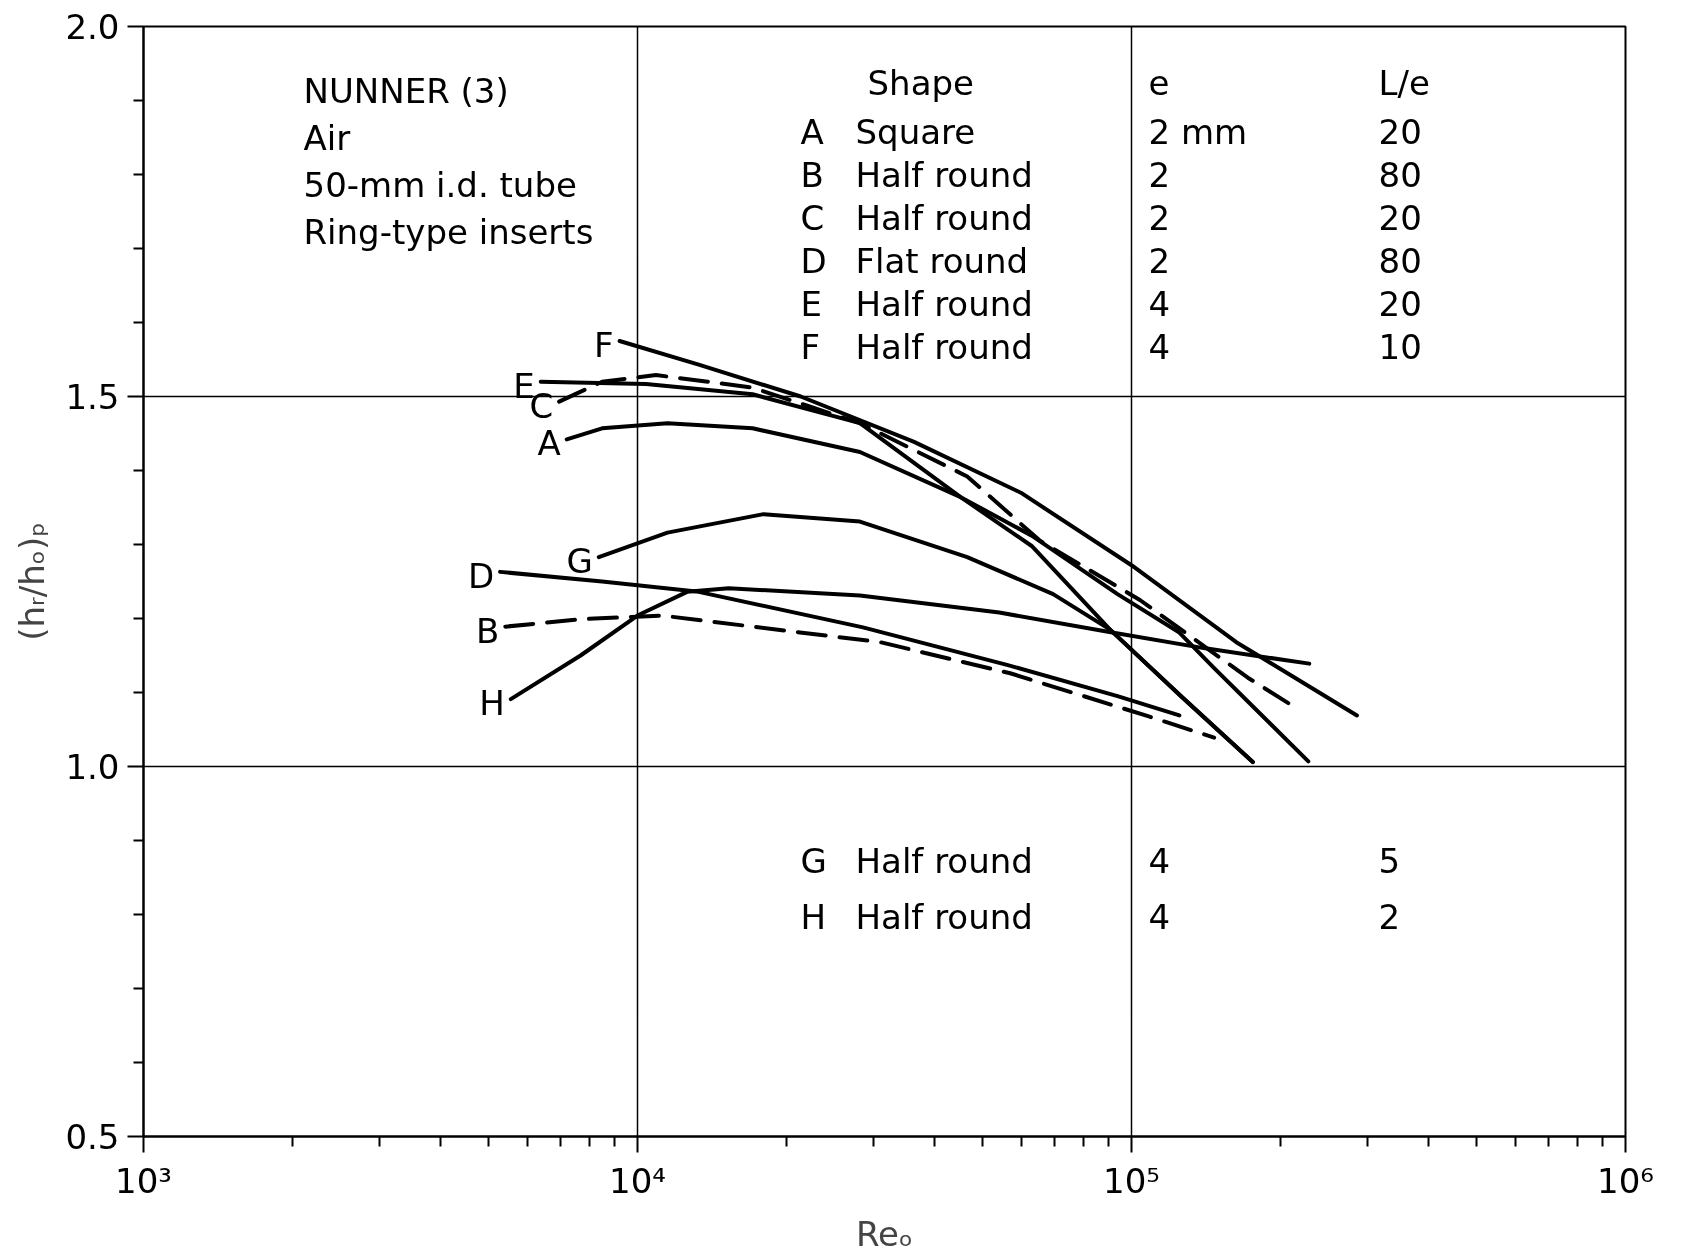 The height and width of the screenshot is (1256, 1684). Describe the element at coordinates (487, 630) in the screenshot. I see `series-label: B` at that location.